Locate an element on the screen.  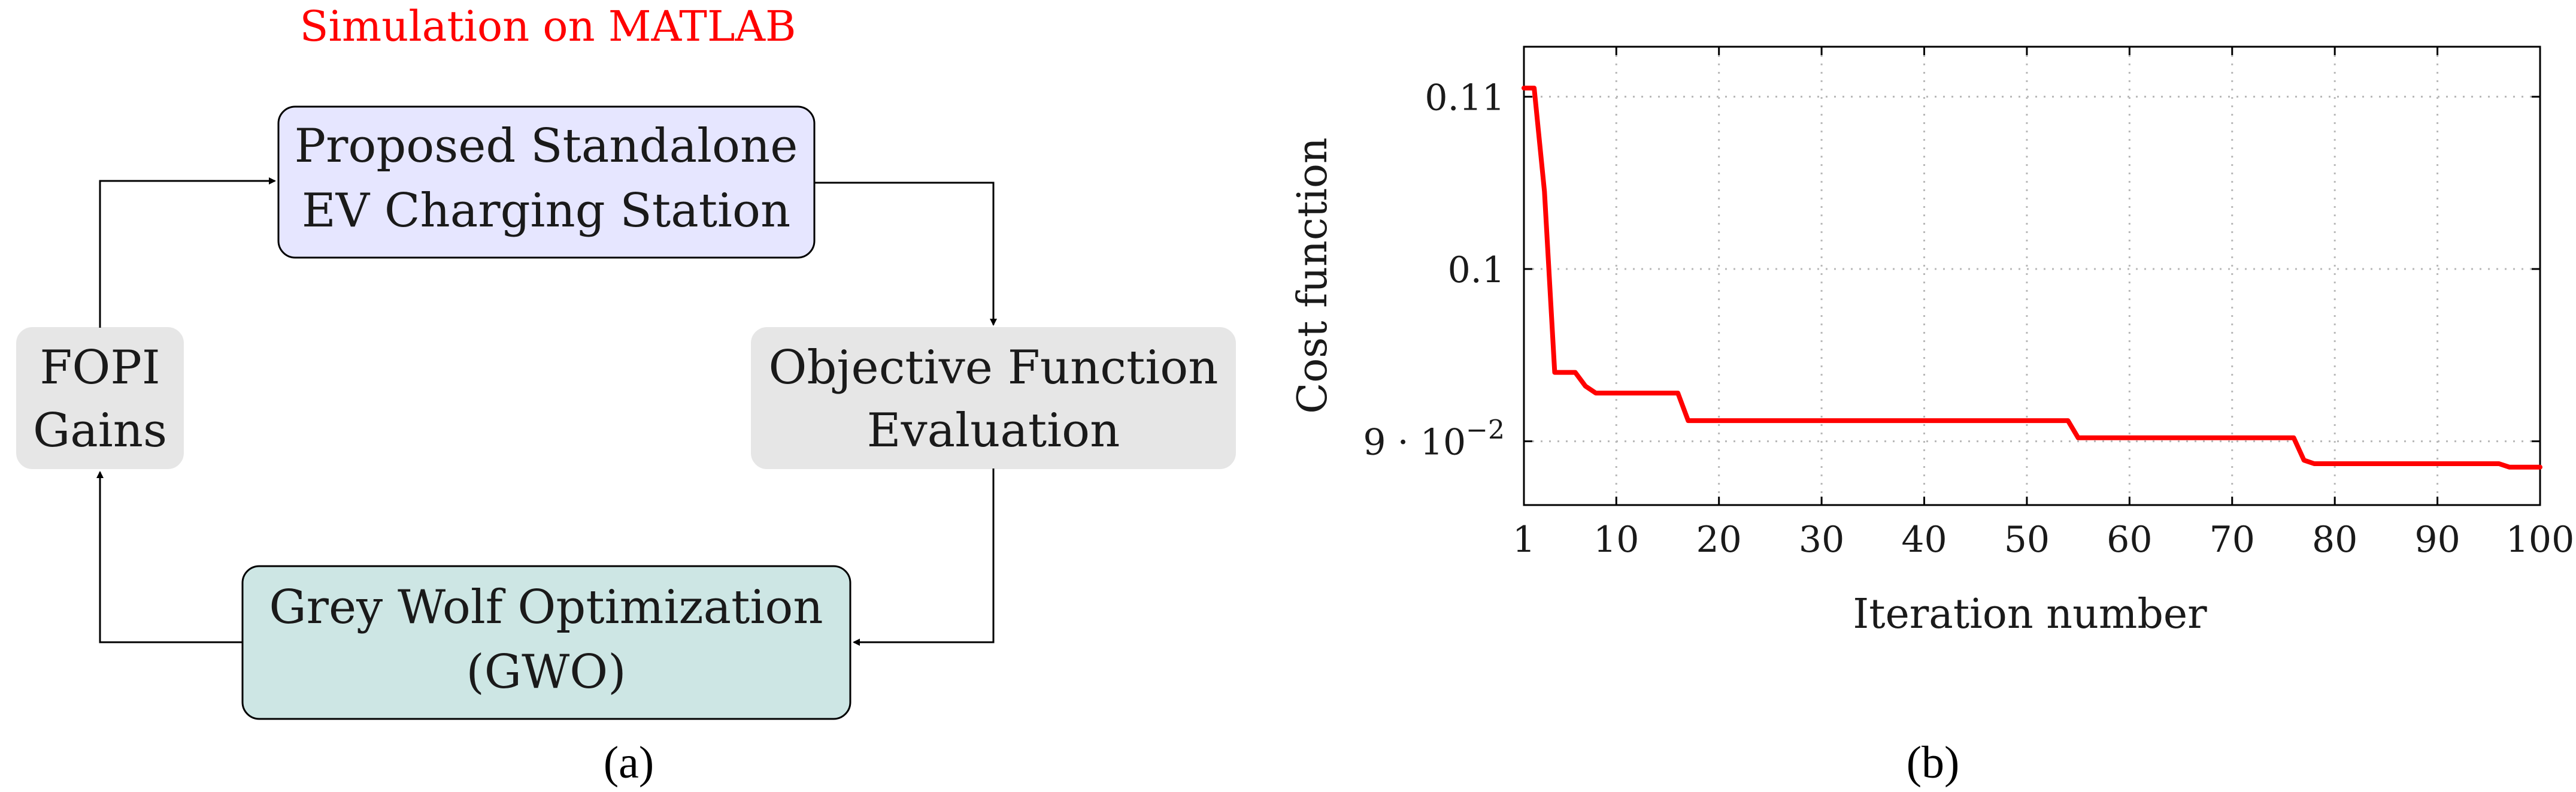
node-ev-charging-station-line2: EV Charging Station is located at coordinates (546, 211).